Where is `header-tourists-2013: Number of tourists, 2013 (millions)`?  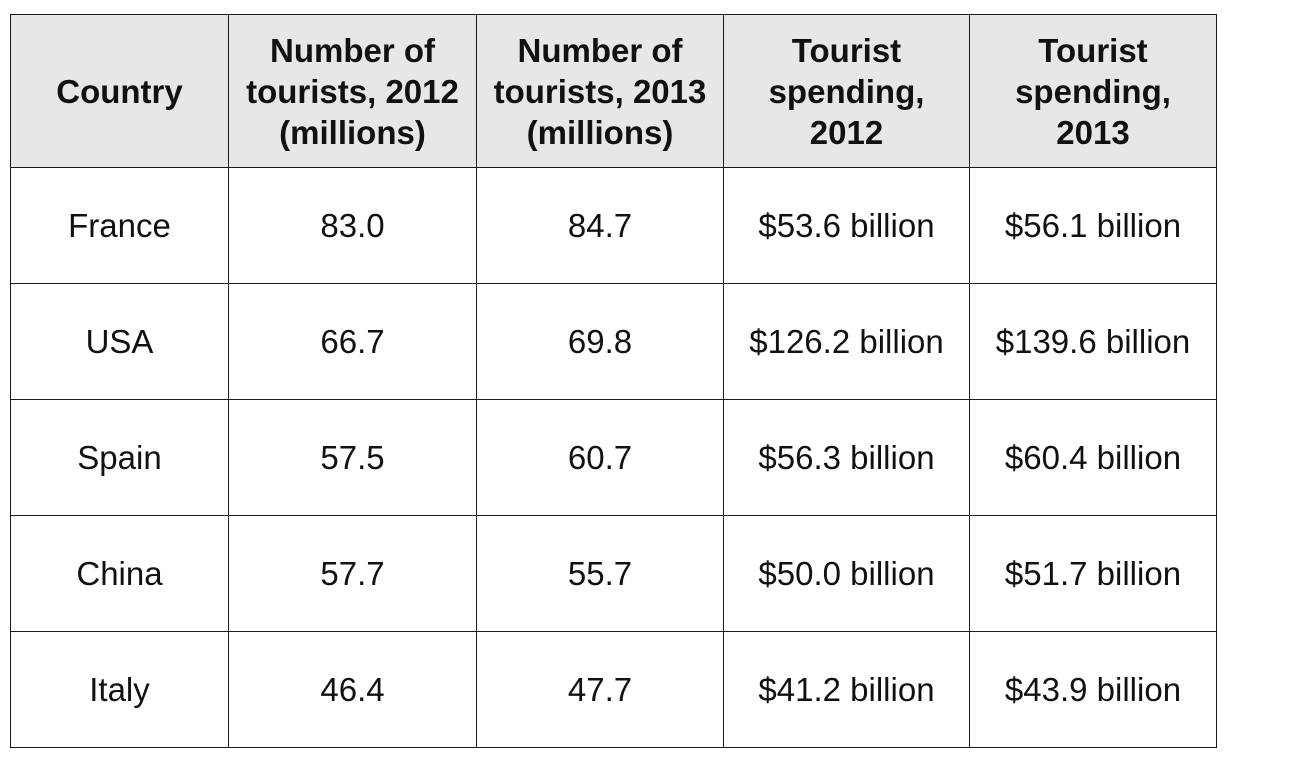
header-tourists-2013: Number of tourists, 2013 (millions) is located at coordinates (600, 91).